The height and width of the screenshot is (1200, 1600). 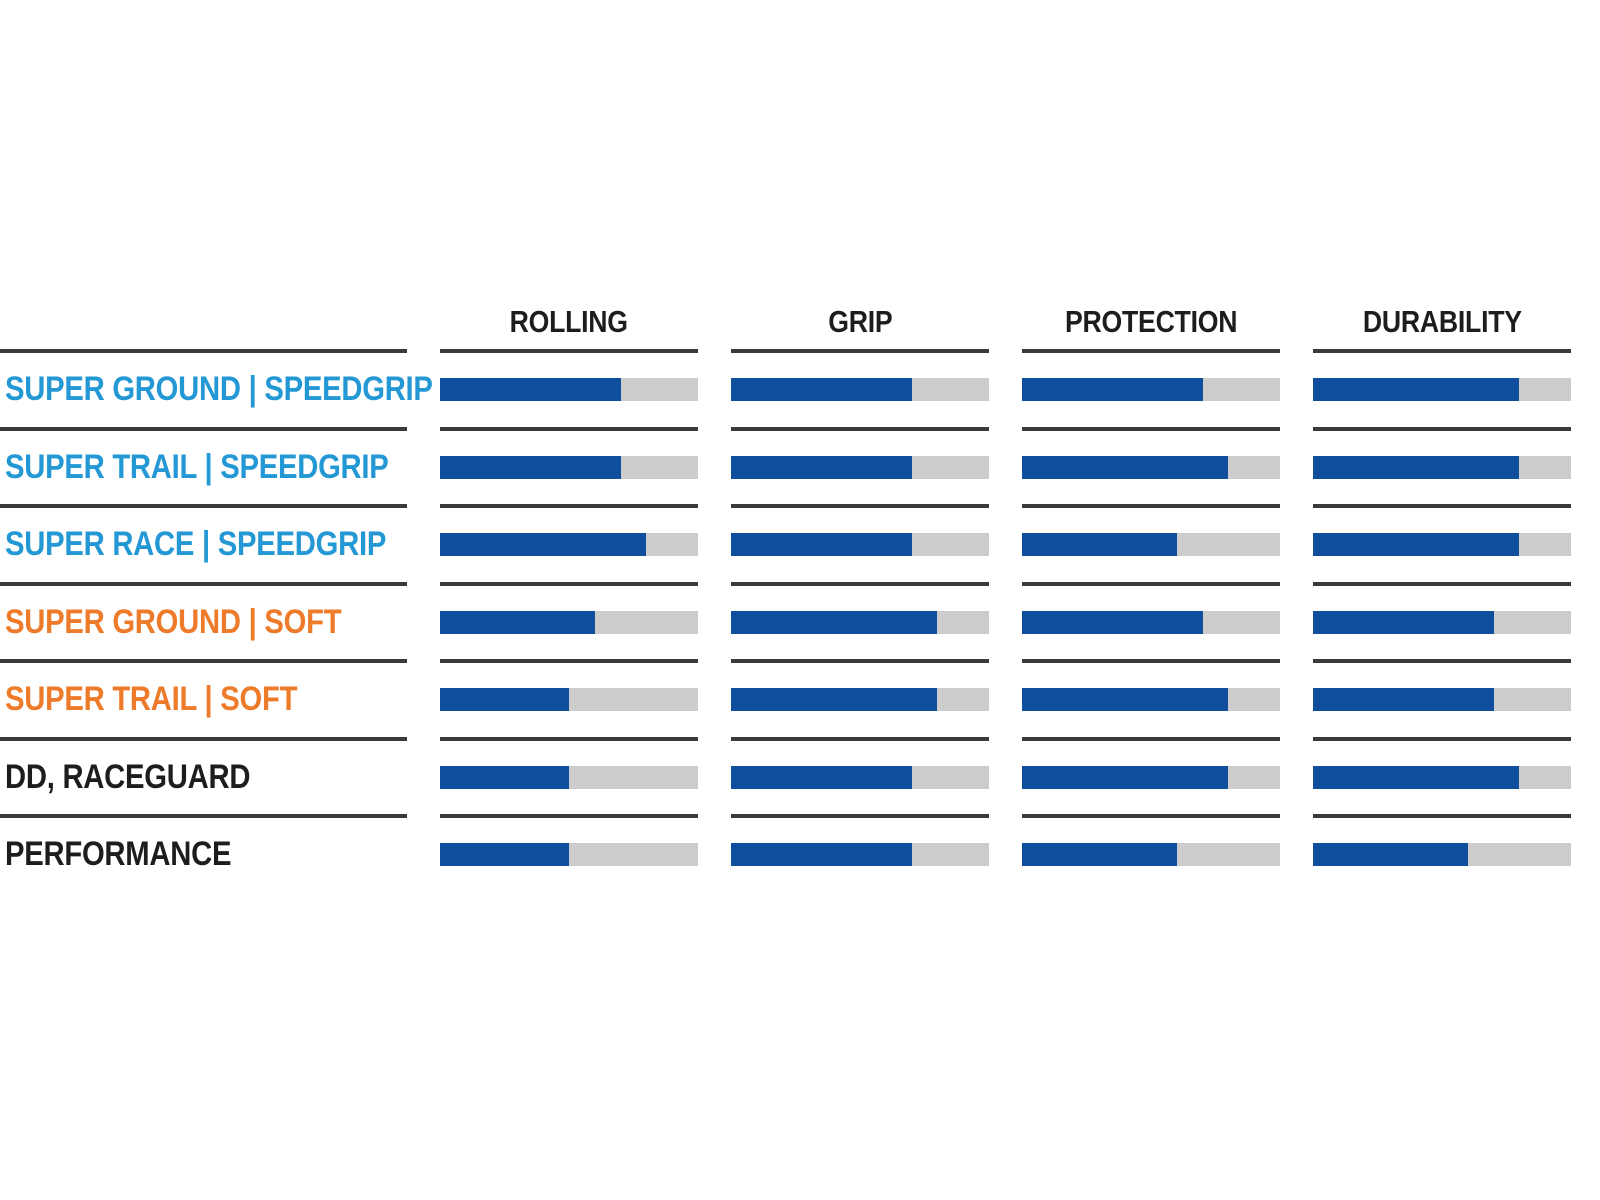 I want to click on column-header-label: ROLLING, so click(x=569, y=321).